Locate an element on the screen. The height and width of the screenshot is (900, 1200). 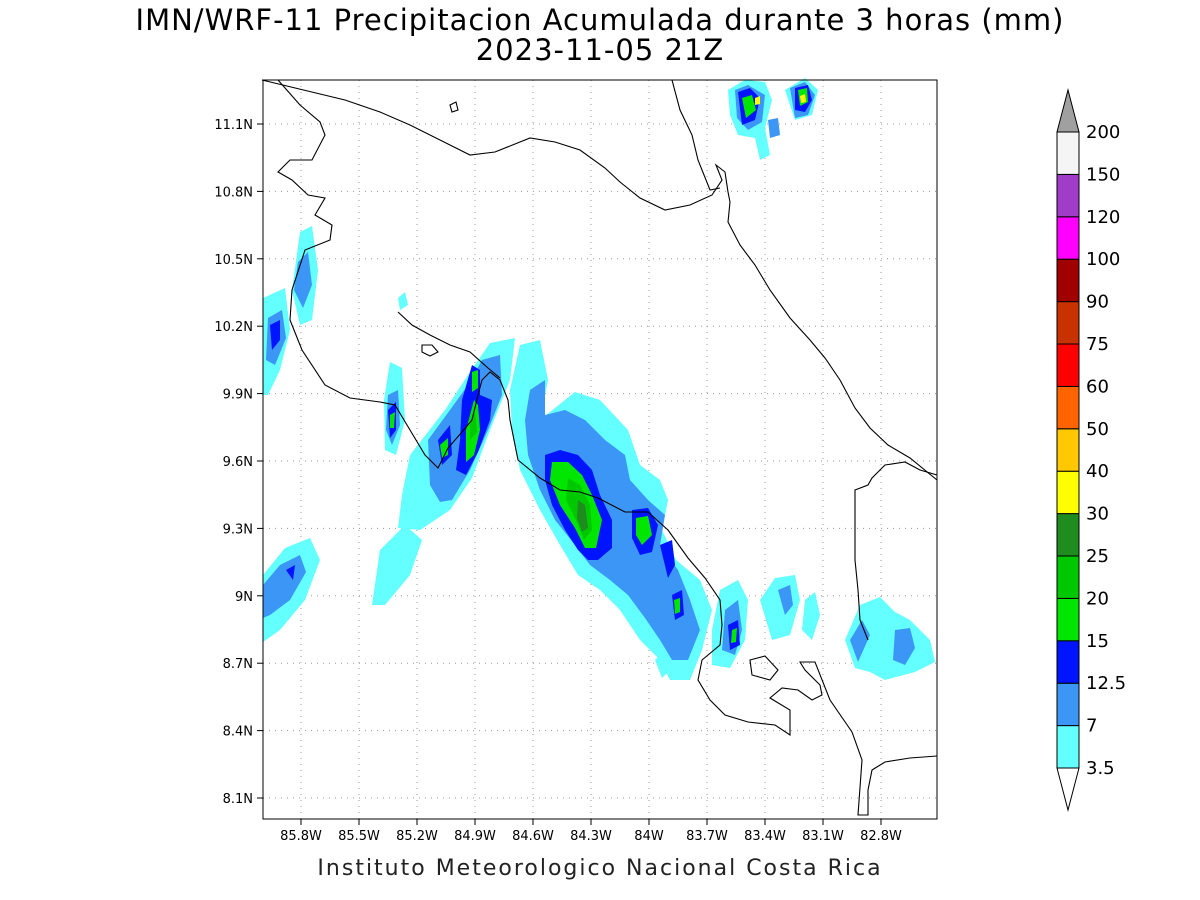
colorbar-label: 200 is located at coordinates (1103, 132).